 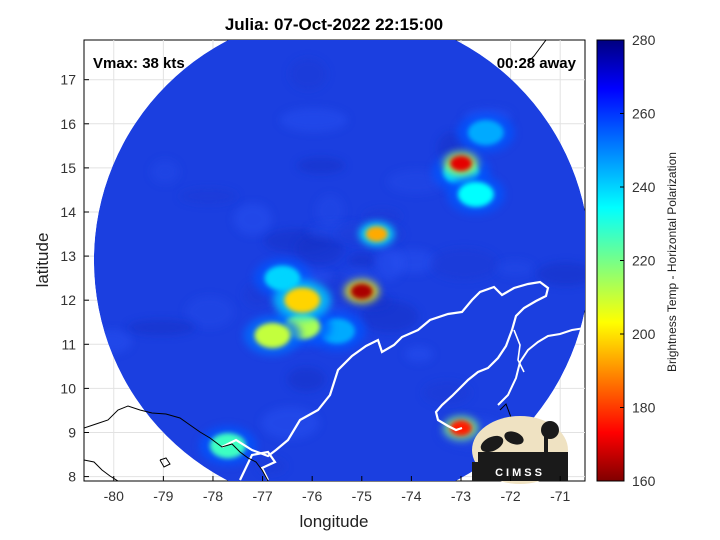 I want to click on logo-text: CIMSS, so click(x=520, y=473).